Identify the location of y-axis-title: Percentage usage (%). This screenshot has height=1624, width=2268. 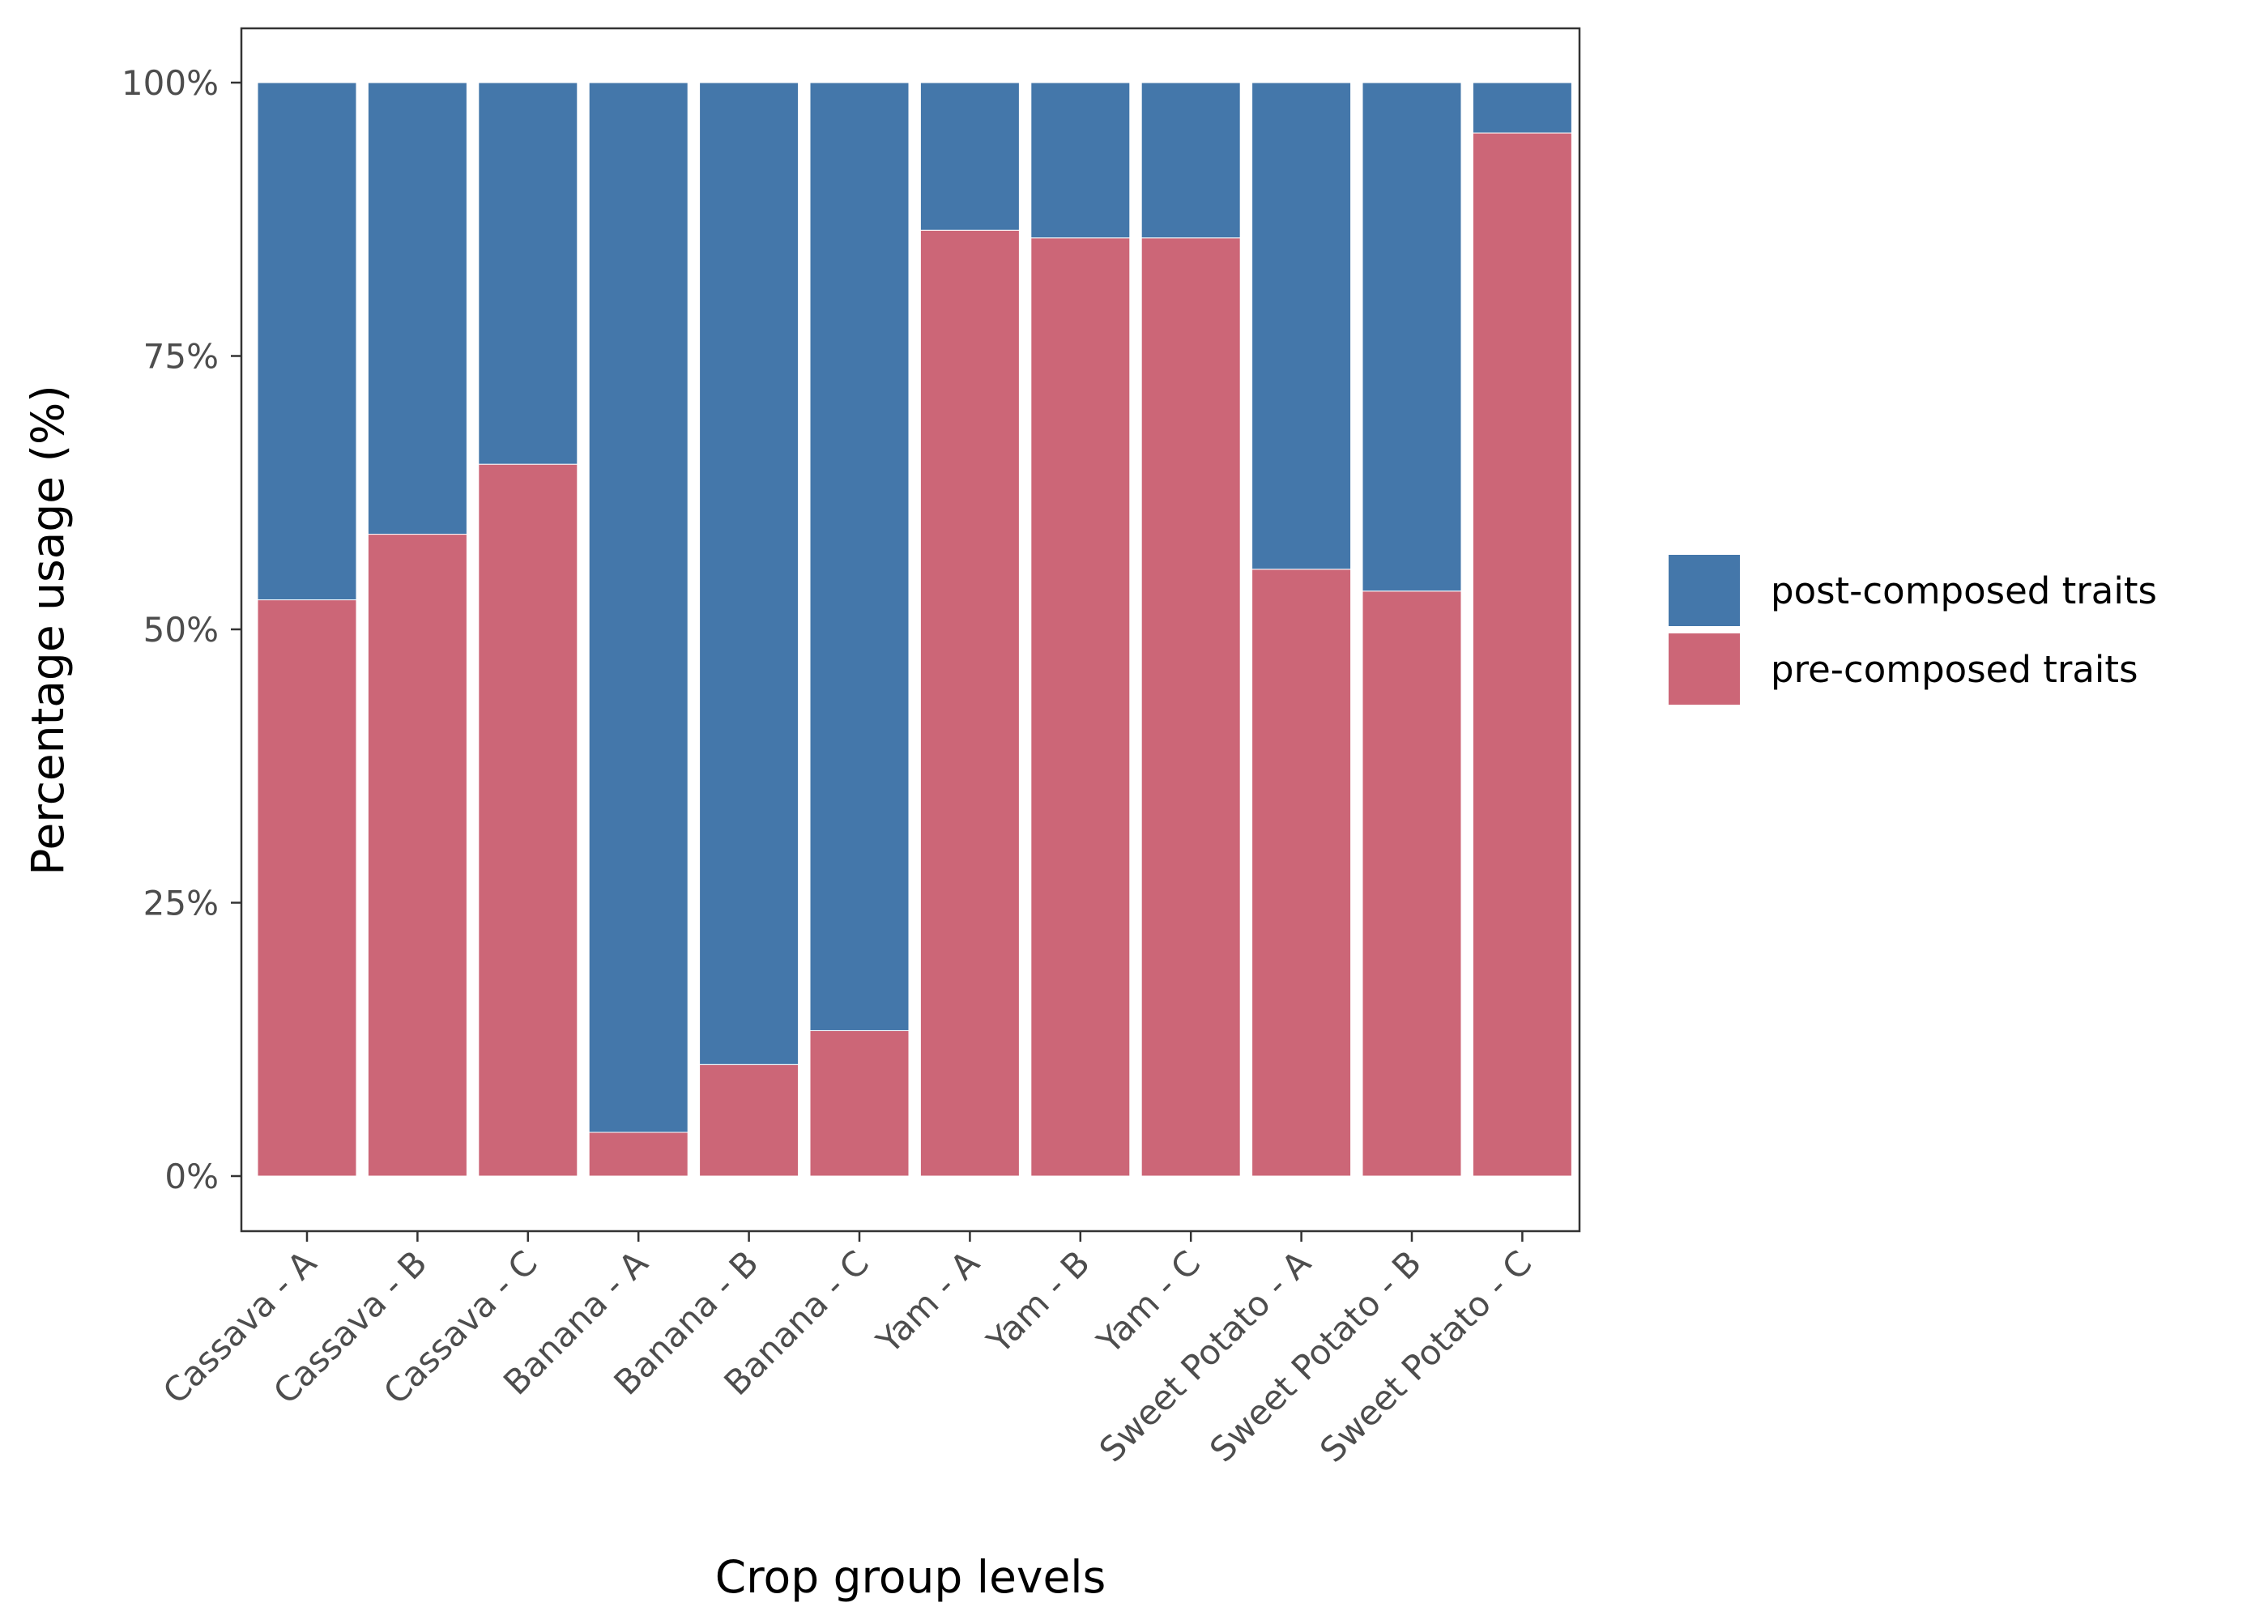
(48, 630).